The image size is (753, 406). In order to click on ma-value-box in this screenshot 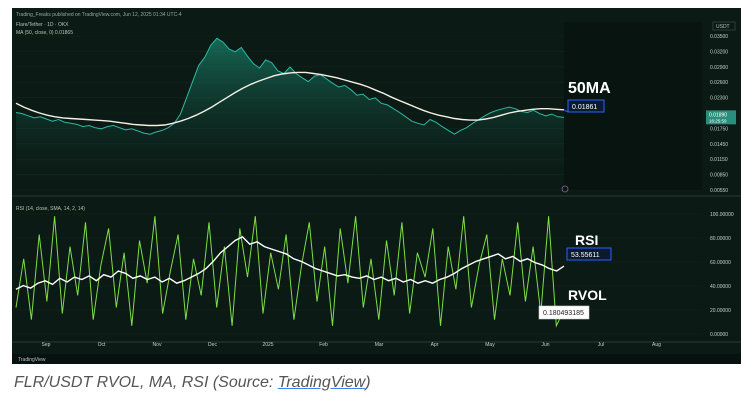, I will do `click(586, 106)`.